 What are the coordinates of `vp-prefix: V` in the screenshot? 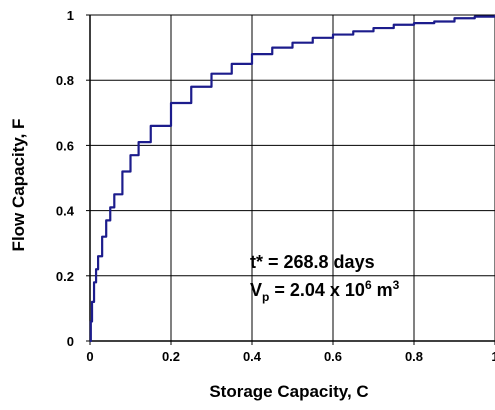 It's located at (256, 290).